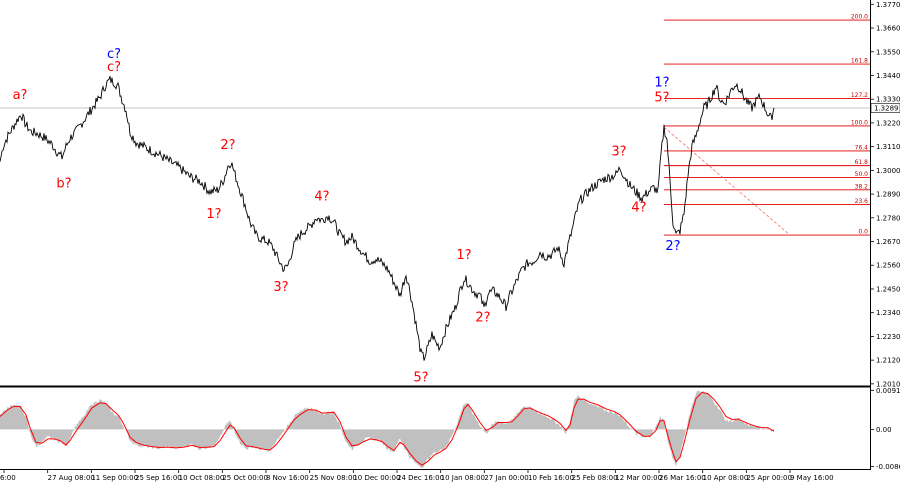 This screenshot has height=485, width=900. What do you see at coordinates (888, 313) in the screenshot?
I see `price-tick-label: 1.2340` at bounding box center [888, 313].